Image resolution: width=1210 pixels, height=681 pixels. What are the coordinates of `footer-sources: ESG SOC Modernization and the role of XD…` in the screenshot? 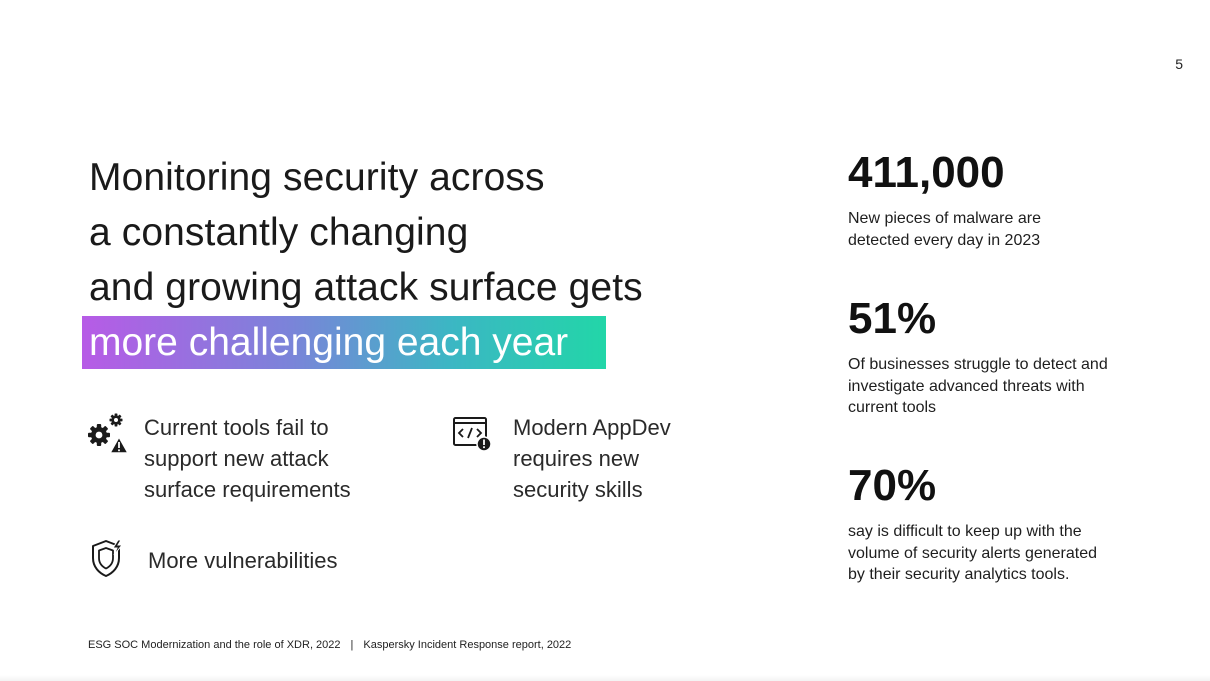 It's located at (329, 645).